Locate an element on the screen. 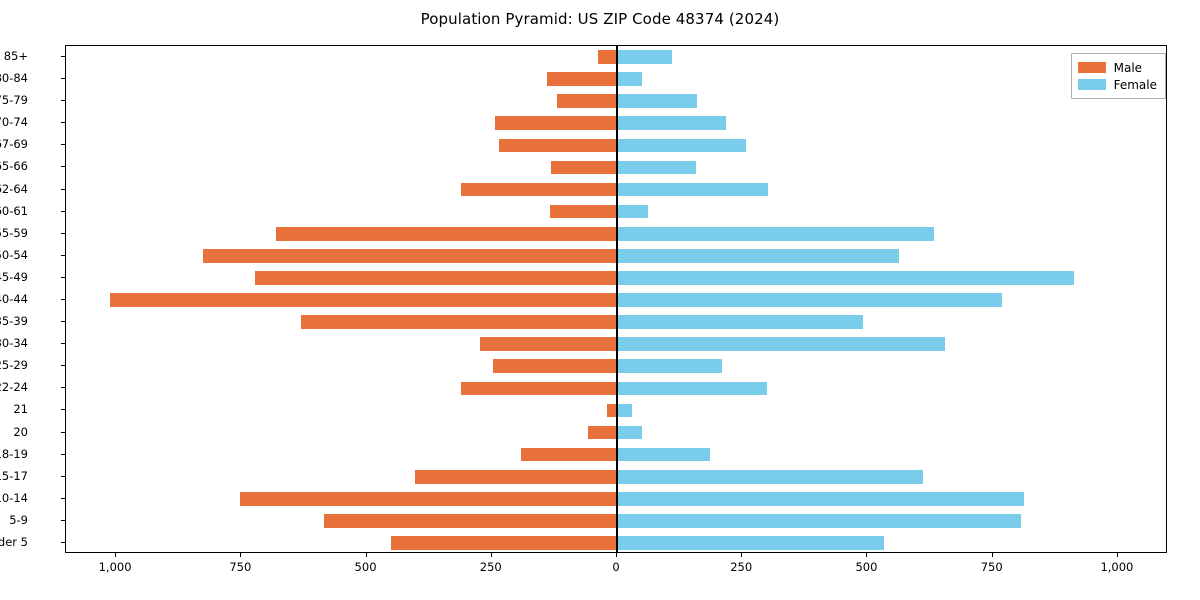 The image size is (1200, 600). y-tick-label-45-49: 45-49 is located at coordinates (14, 276).